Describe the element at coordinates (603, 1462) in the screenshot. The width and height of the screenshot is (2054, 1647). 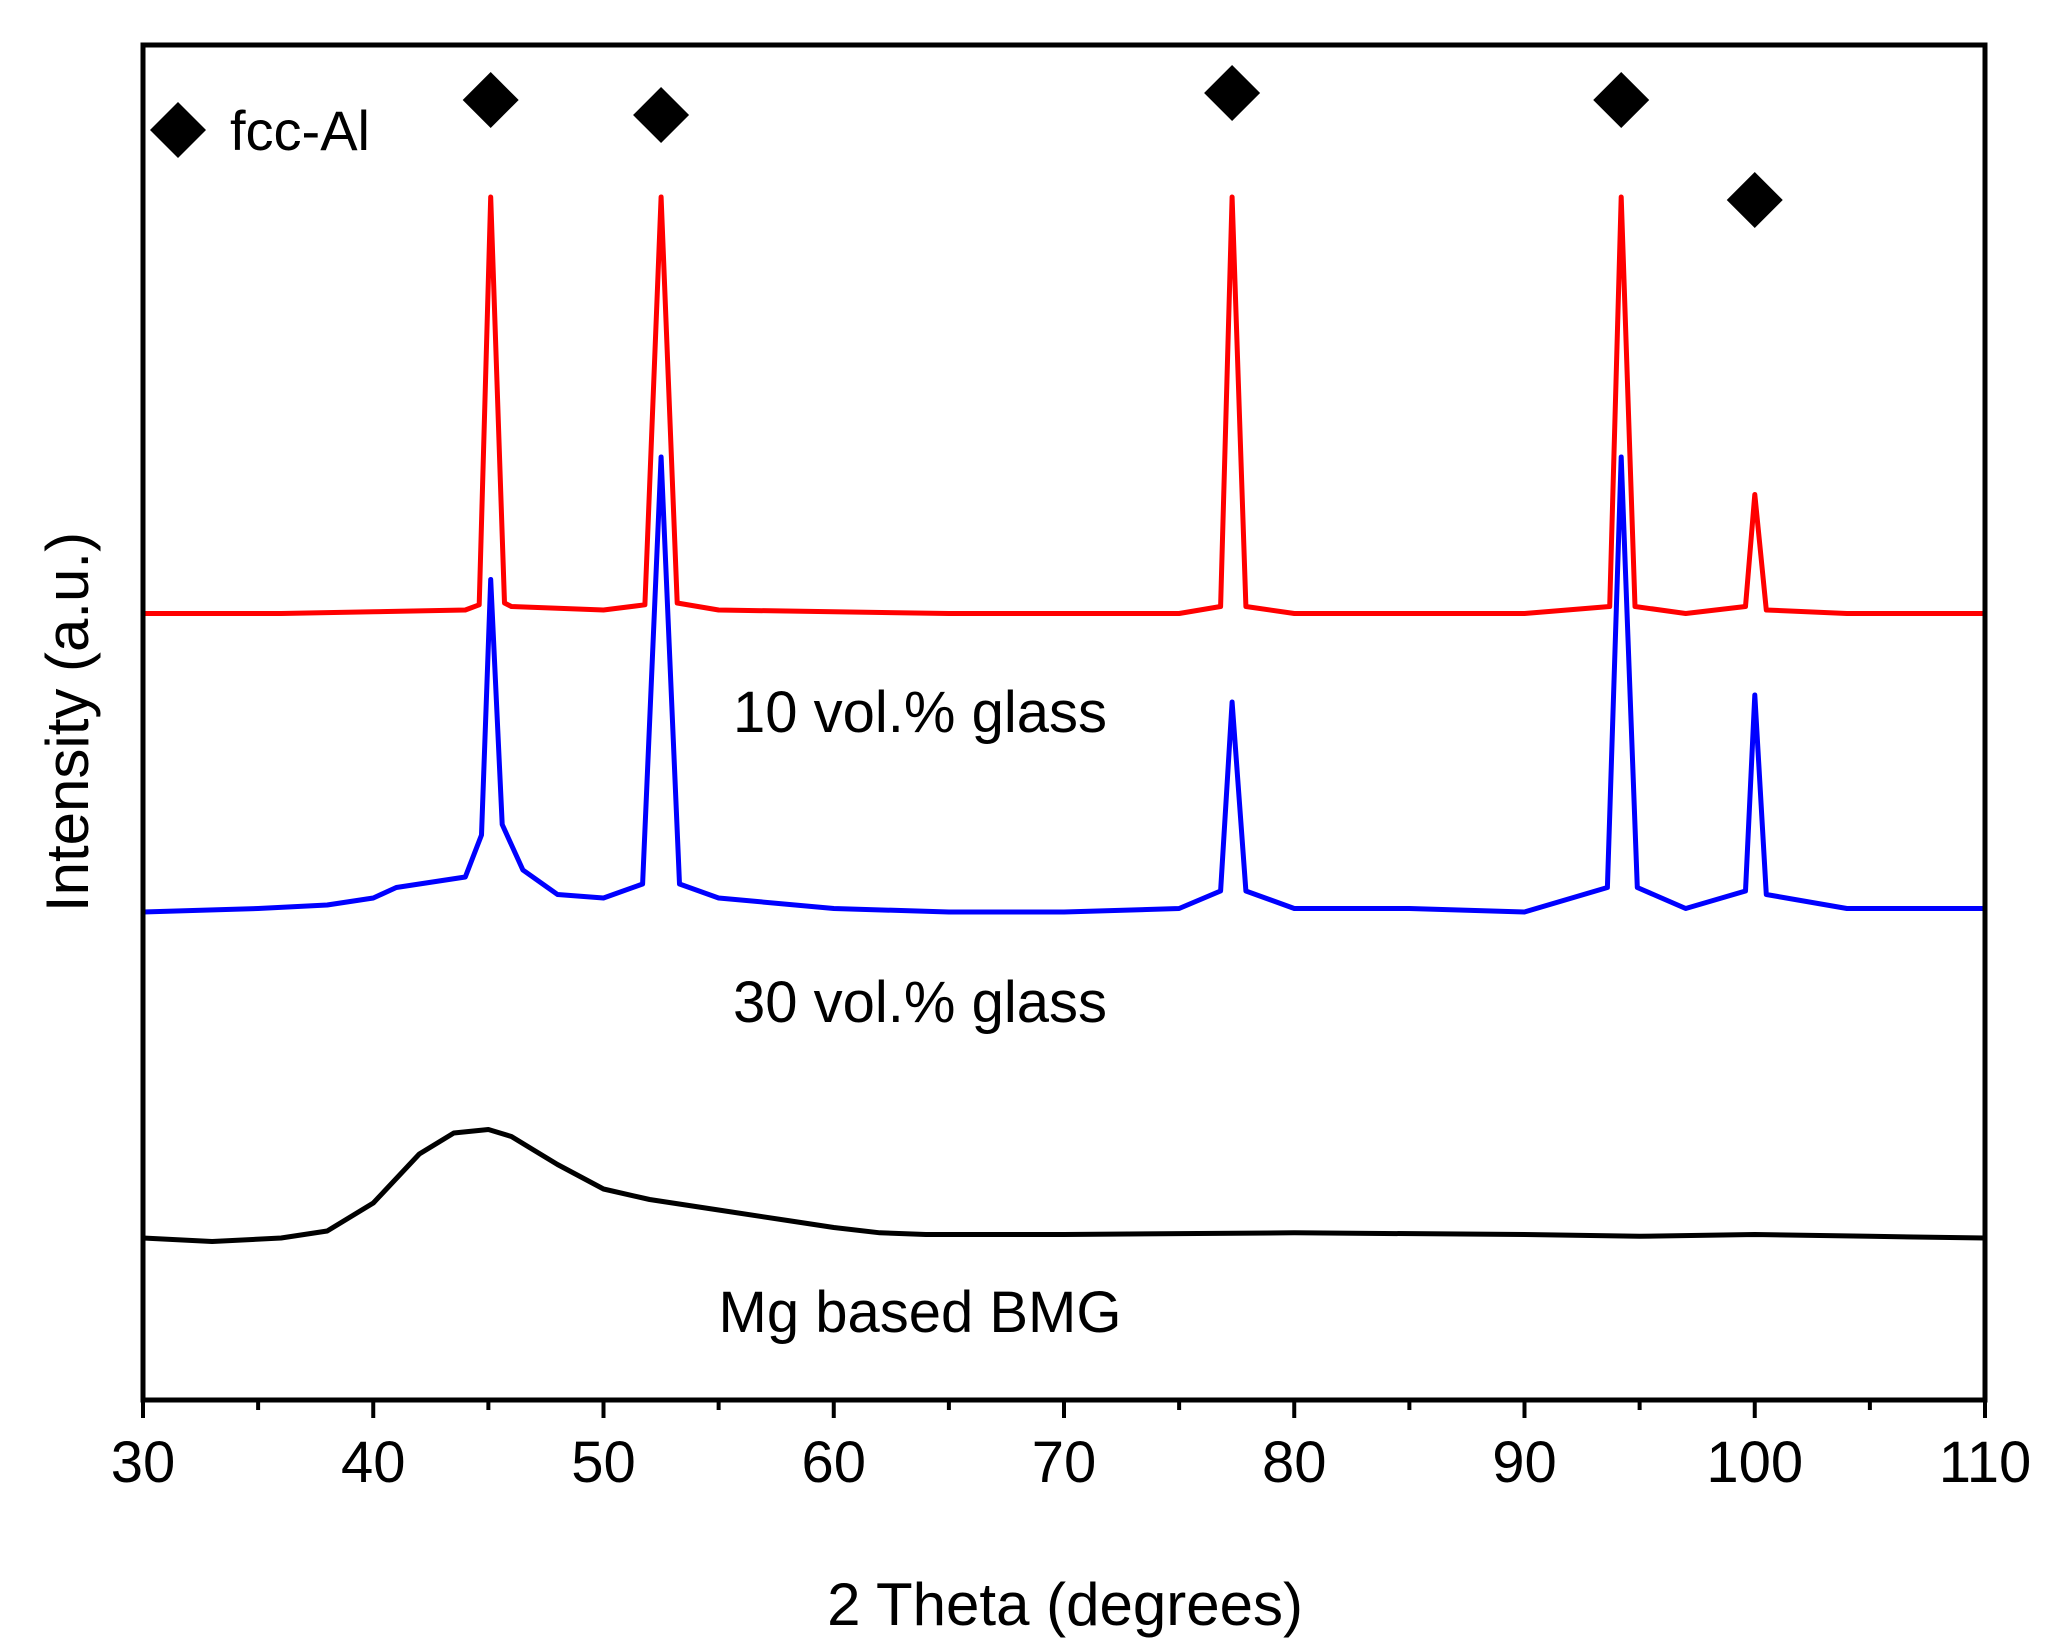
I see `x-tick-label: 50` at that location.